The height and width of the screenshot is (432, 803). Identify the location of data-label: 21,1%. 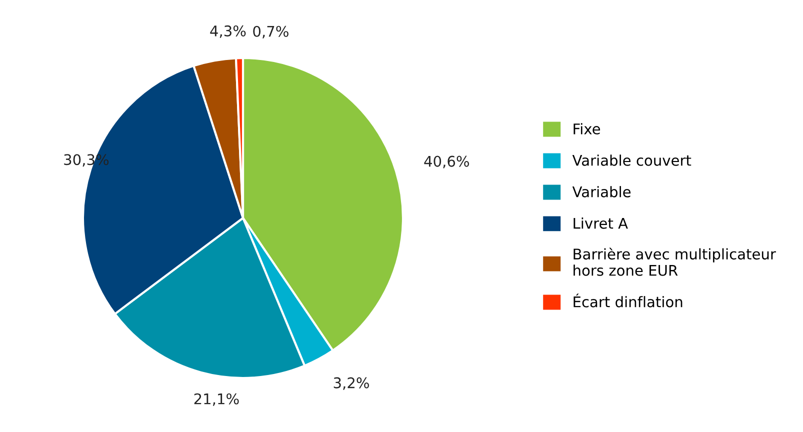
(216, 399).